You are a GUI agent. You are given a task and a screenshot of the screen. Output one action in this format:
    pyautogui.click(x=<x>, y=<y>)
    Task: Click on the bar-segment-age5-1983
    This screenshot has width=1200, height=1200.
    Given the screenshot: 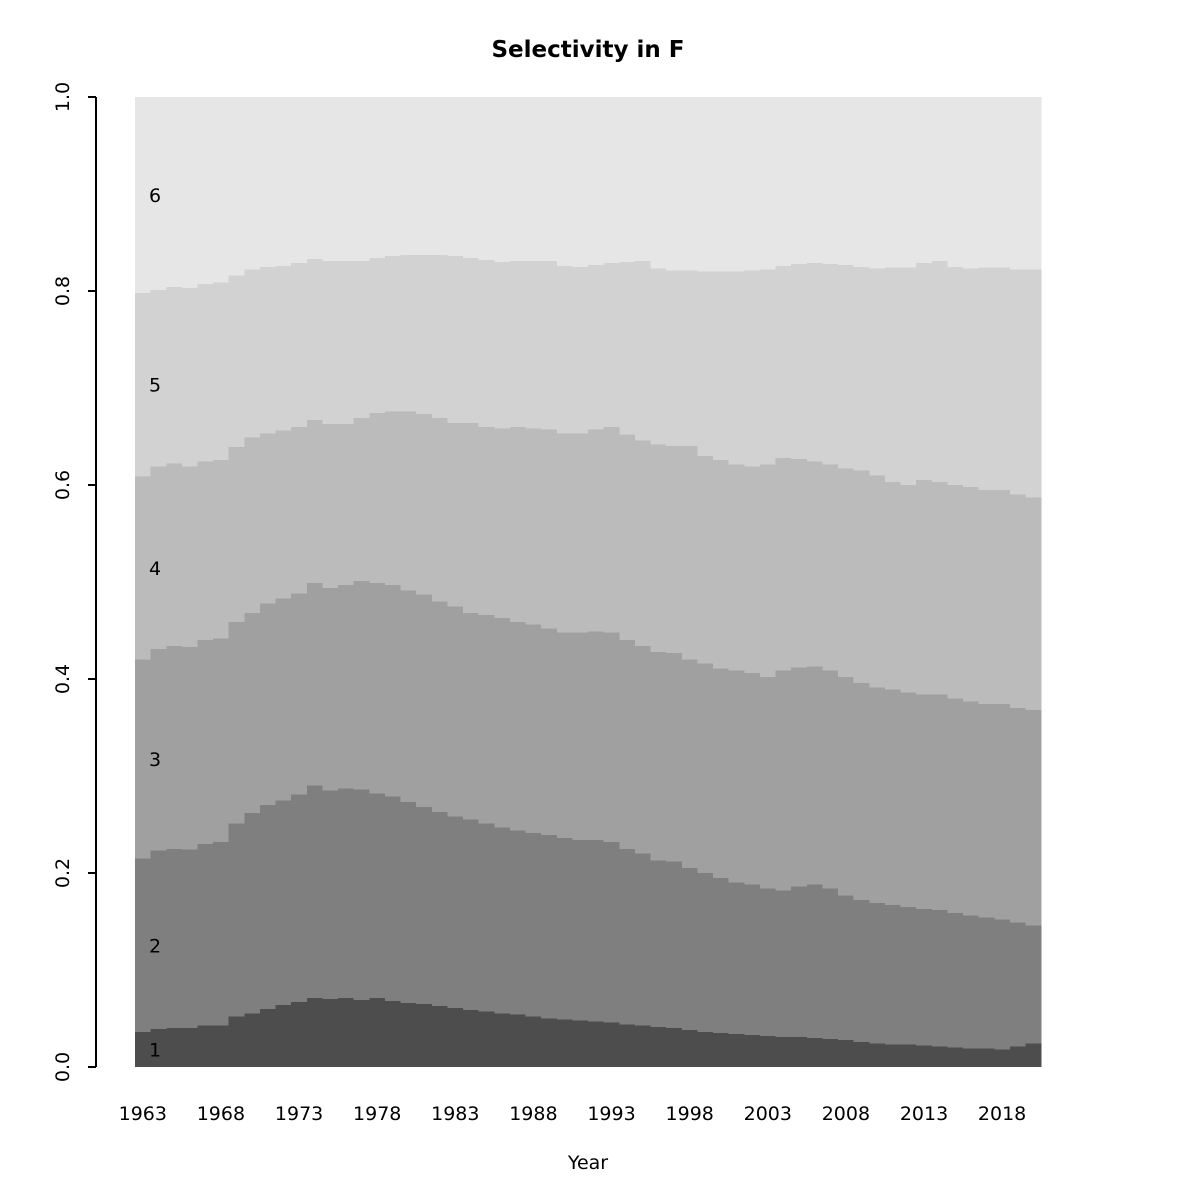 What is the action you would take?
    pyautogui.click(x=455, y=339)
    